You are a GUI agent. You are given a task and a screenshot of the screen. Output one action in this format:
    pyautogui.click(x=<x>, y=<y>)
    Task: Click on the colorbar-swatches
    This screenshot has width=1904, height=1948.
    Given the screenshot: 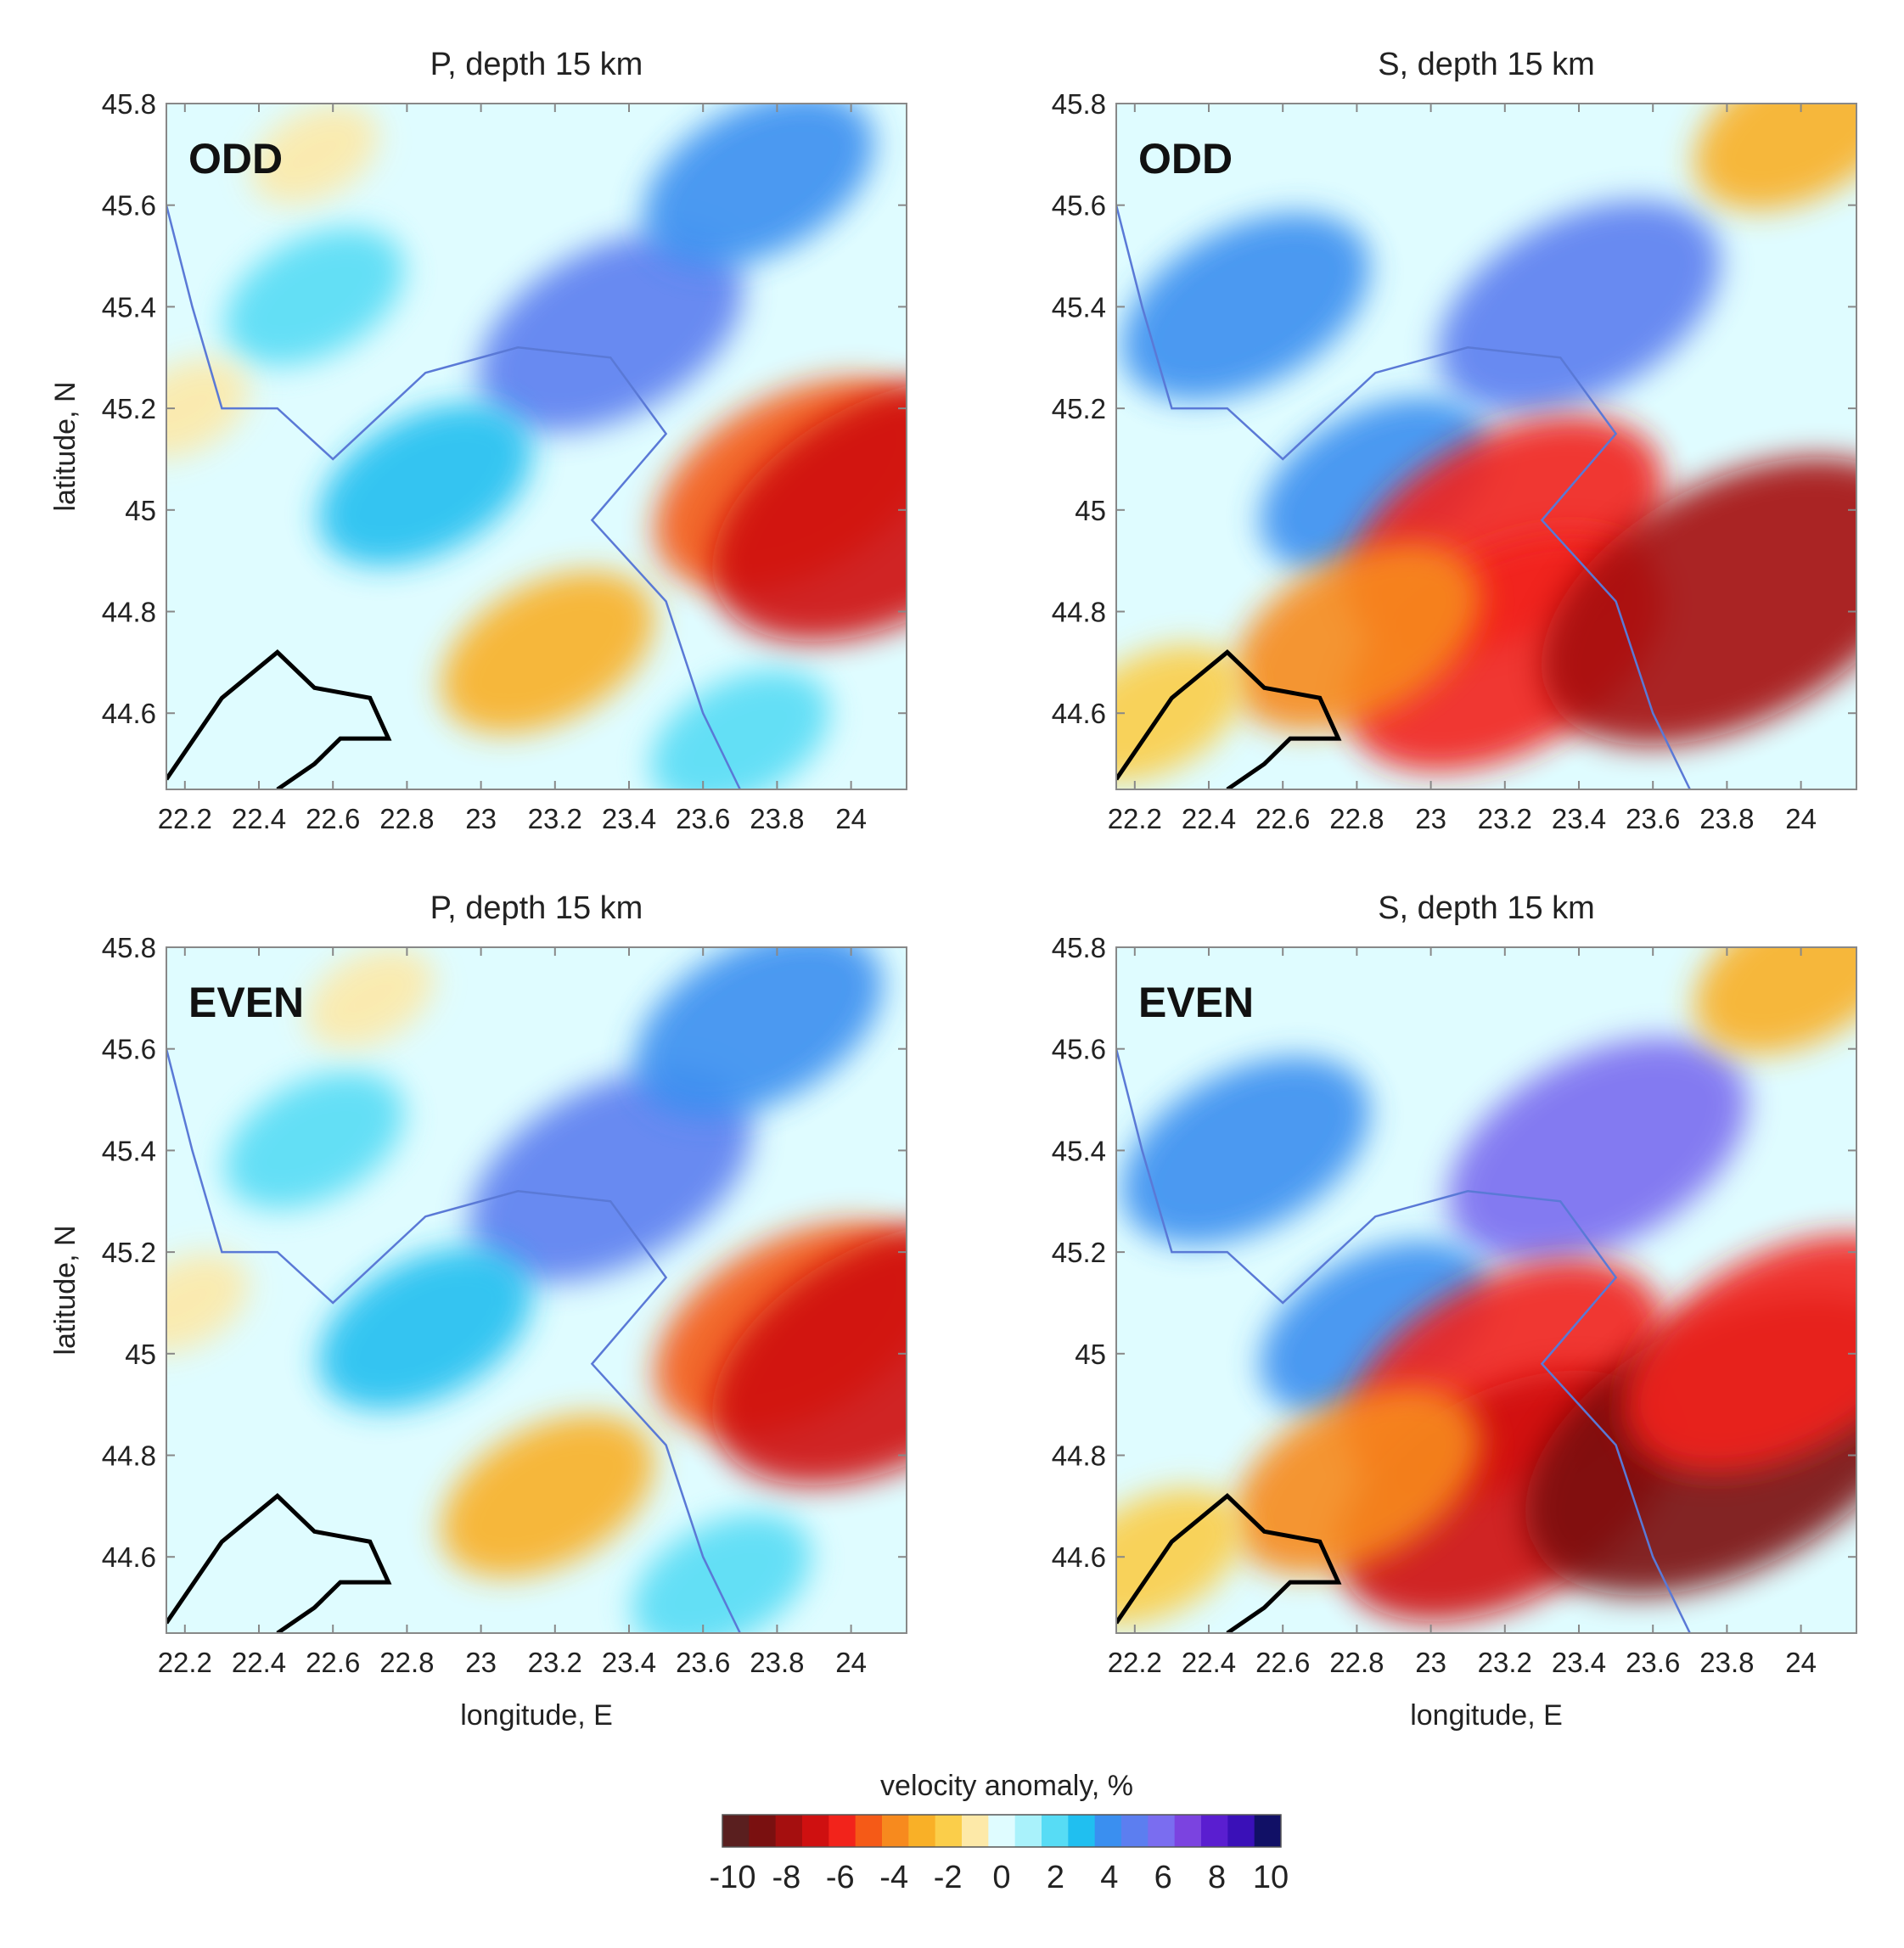 What is the action you would take?
    pyautogui.click(x=1002, y=1831)
    